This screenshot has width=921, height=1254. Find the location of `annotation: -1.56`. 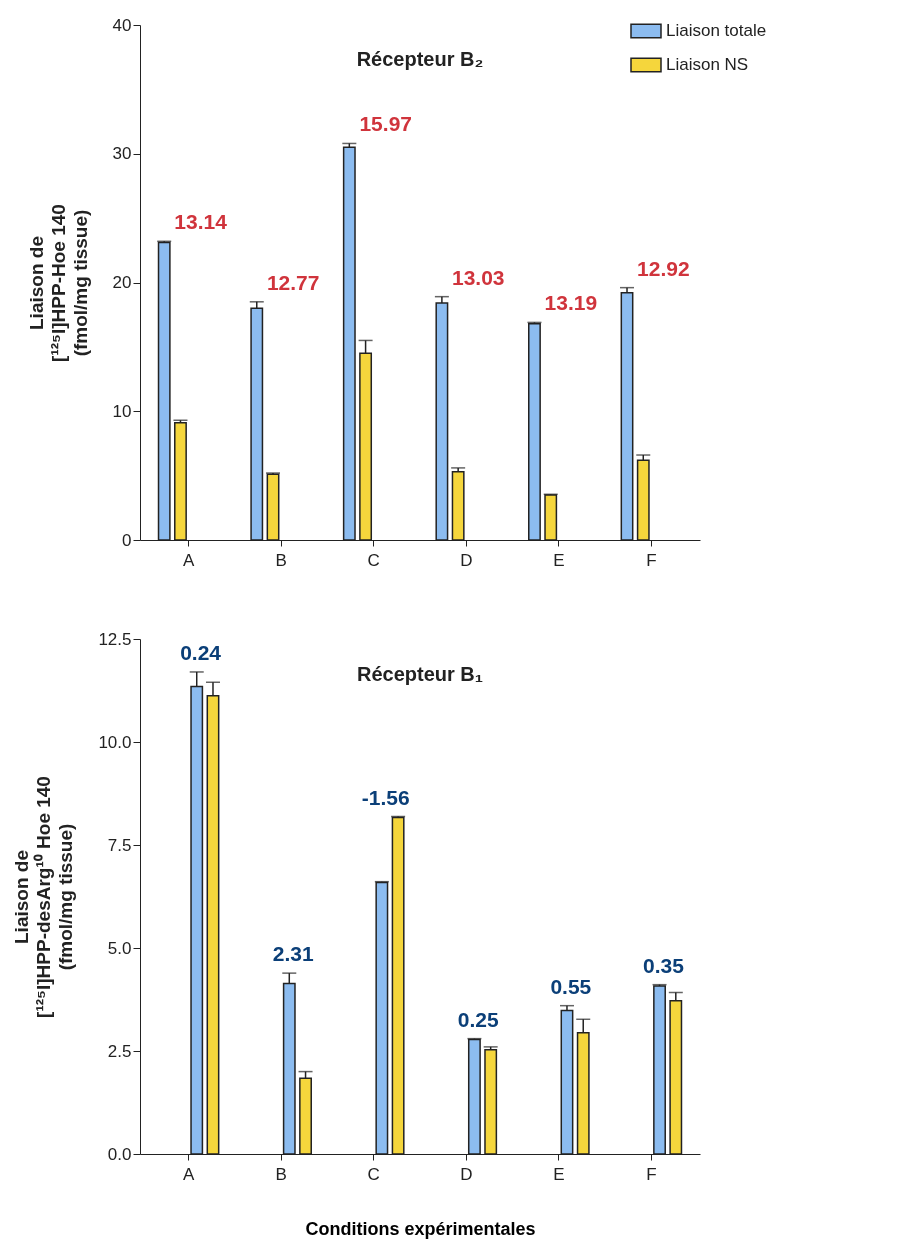

annotation: -1.56 is located at coordinates (385, 797).